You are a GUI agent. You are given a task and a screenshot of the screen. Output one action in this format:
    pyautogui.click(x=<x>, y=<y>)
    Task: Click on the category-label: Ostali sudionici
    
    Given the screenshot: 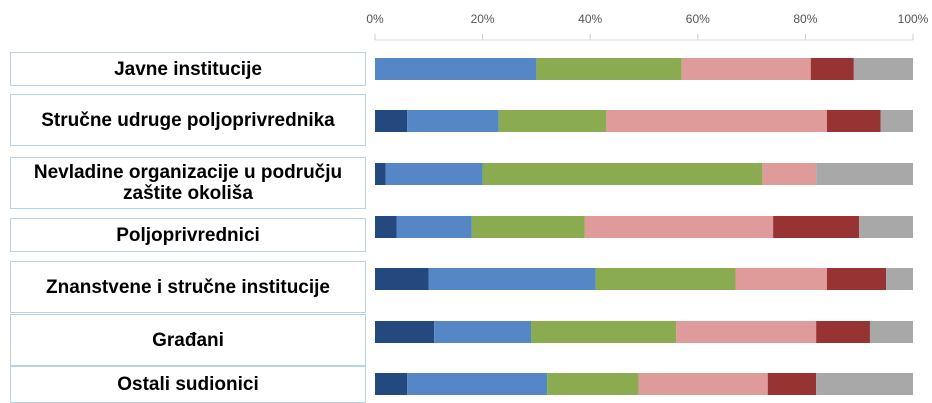 What is the action you would take?
    pyautogui.click(x=188, y=384)
    